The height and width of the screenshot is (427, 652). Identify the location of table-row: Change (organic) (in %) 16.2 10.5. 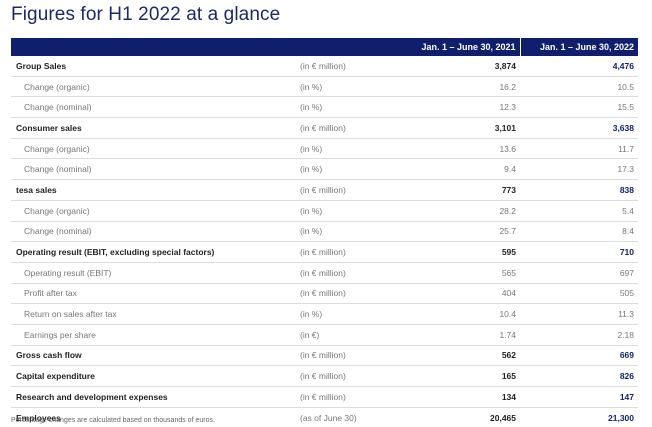
(324, 87).